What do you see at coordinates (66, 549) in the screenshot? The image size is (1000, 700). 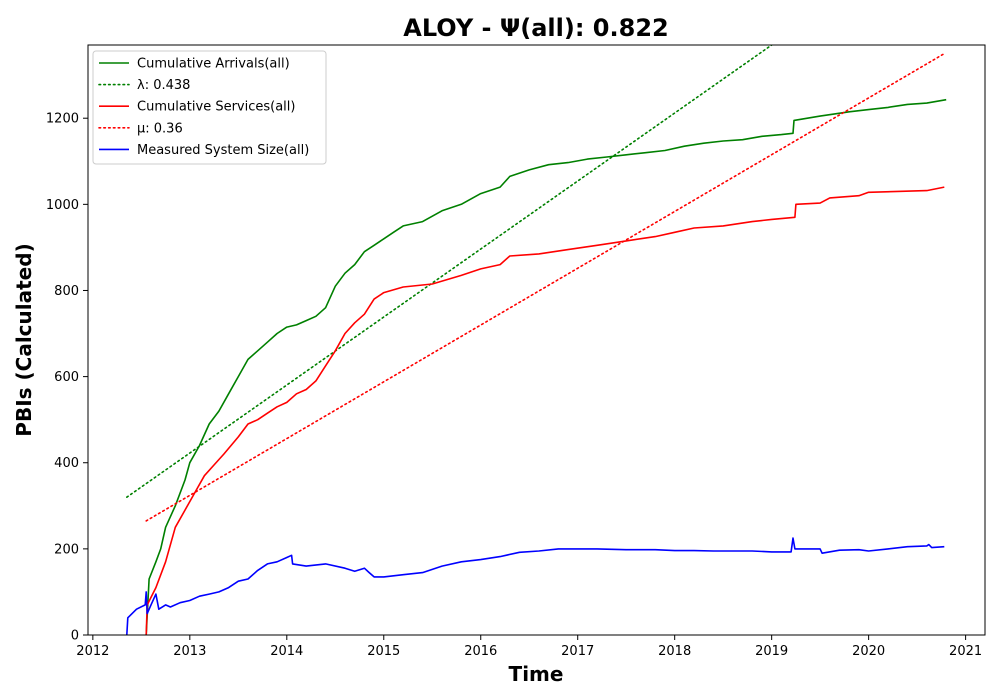 I see `y-tick-label: 200` at bounding box center [66, 549].